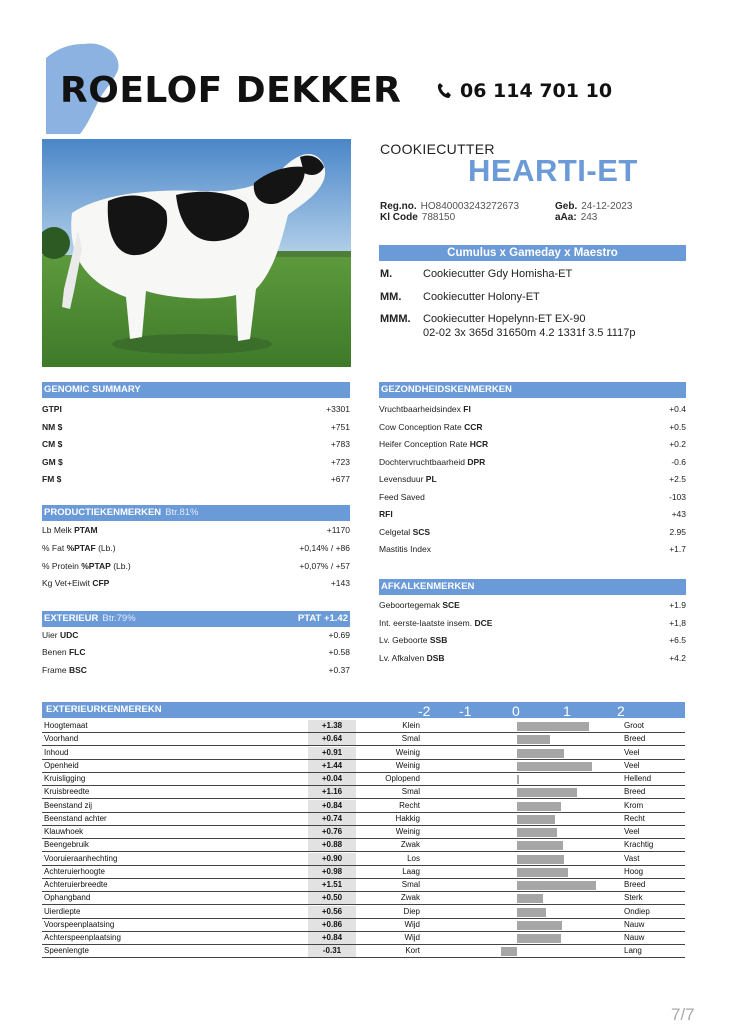 This screenshot has width=730, height=1024. I want to click on calving-header: AFKALKENMERKEN, so click(532, 587).